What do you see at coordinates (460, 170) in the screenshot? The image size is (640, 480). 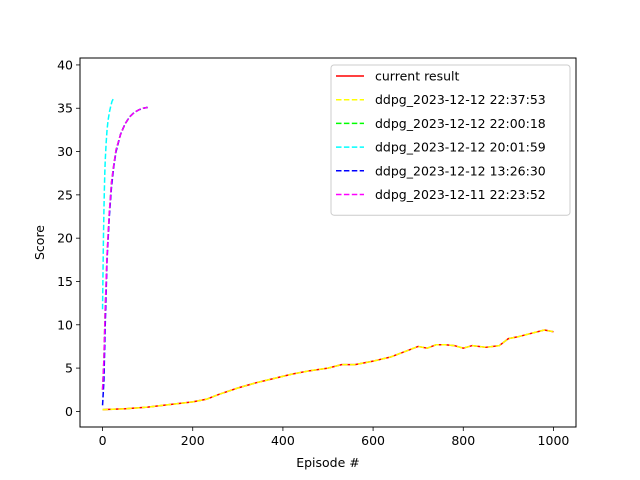 I see `legend-label-4: ddpg_2023-12-12 13:26:30` at bounding box center [460, 170].